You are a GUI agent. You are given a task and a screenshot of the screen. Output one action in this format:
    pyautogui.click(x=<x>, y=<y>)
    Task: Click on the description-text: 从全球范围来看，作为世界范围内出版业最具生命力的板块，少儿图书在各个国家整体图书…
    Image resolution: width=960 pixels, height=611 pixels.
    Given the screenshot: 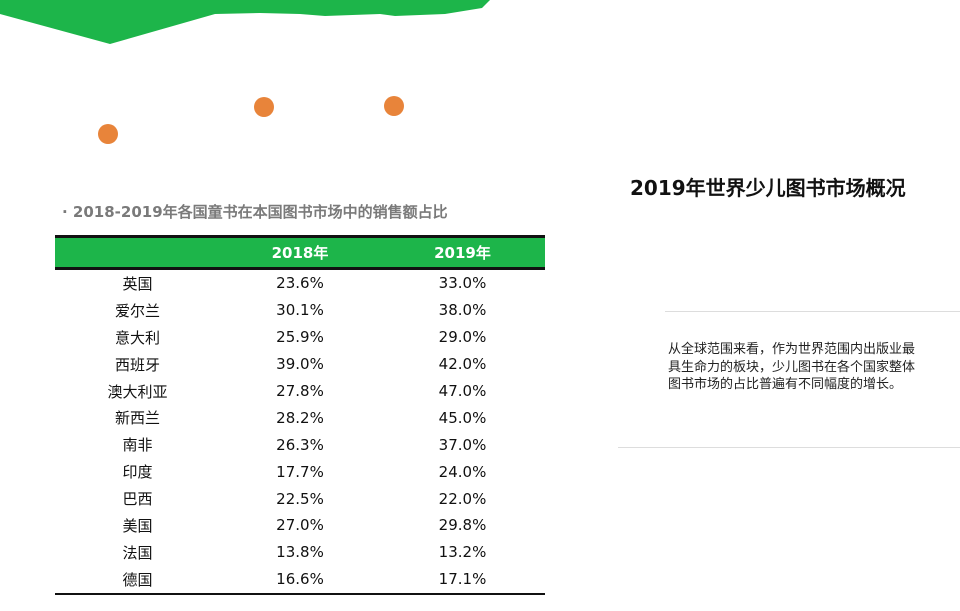 What is the action you would take?
    pyautogui.click(x=792, y=367)
    